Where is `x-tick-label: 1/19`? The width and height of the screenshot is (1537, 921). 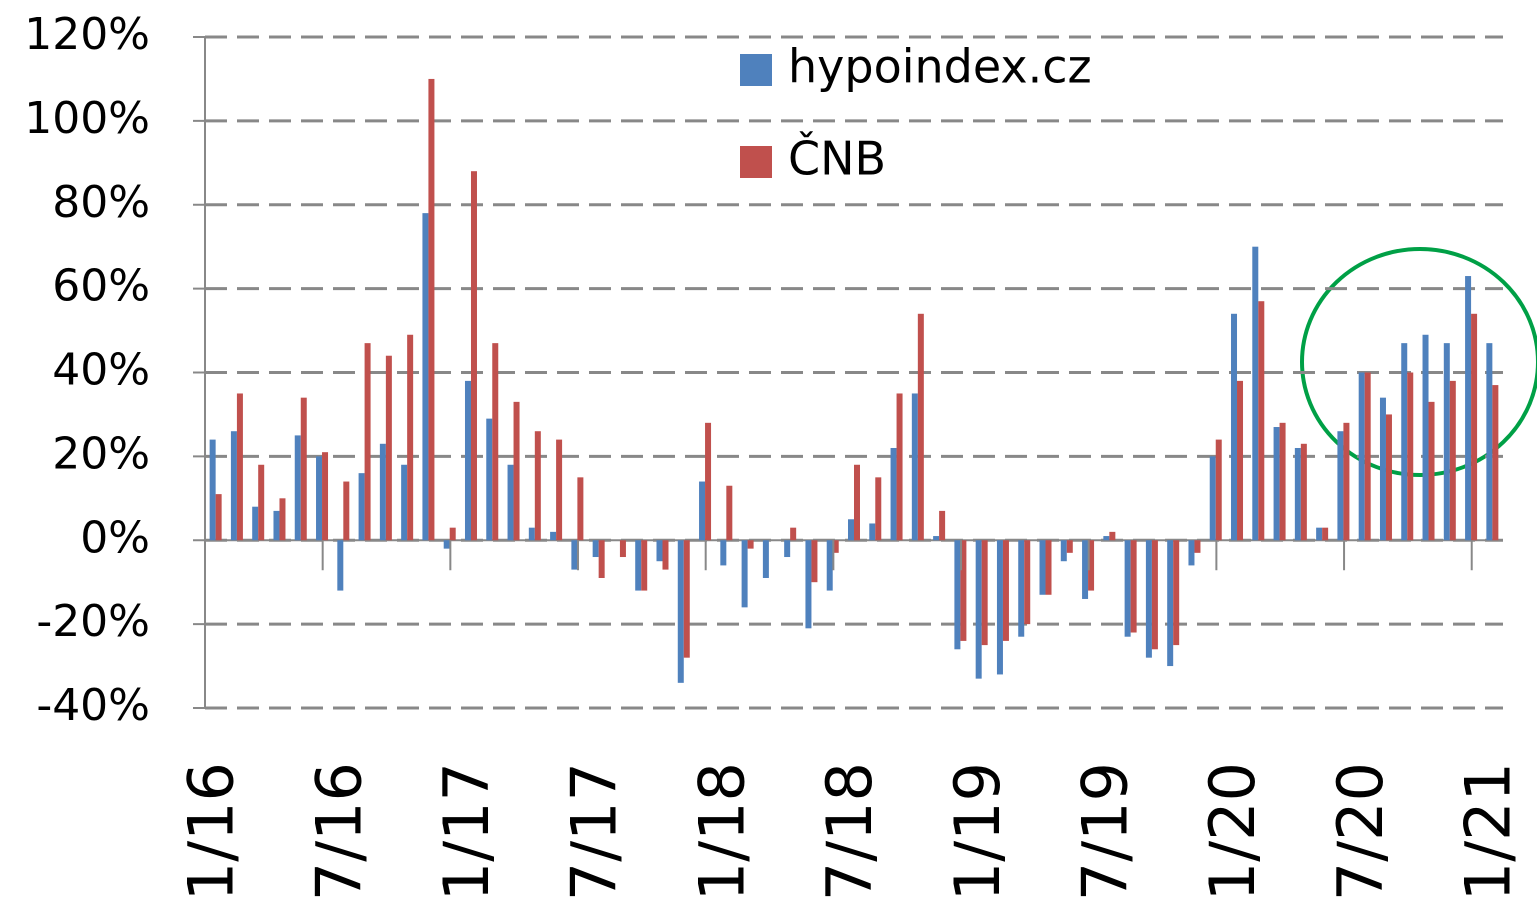
x-tick-label: 1/19 is located at coordinates (977, 831).